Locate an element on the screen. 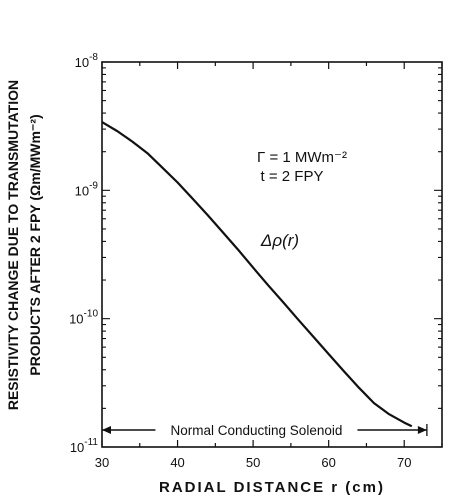  x-tick-labels: 30 40 50 60 70 is located at coordinates (253, 462).